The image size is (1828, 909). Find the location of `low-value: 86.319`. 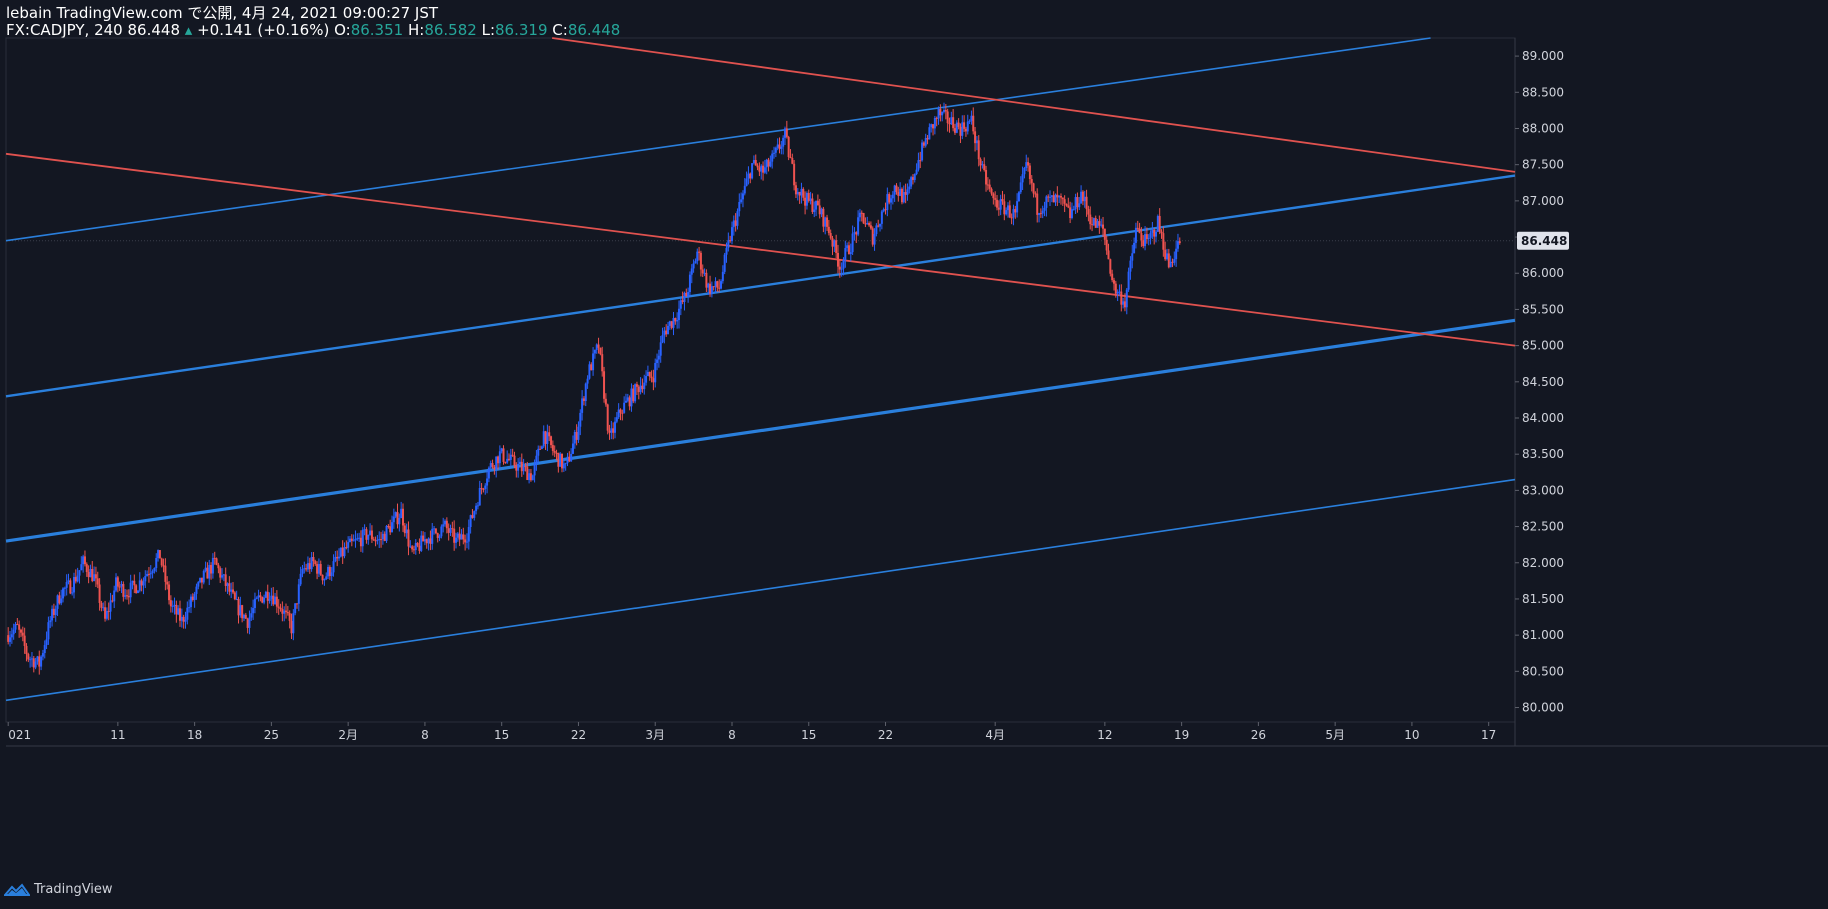

low-value: 86.319 is located at coordinates (521, 30).